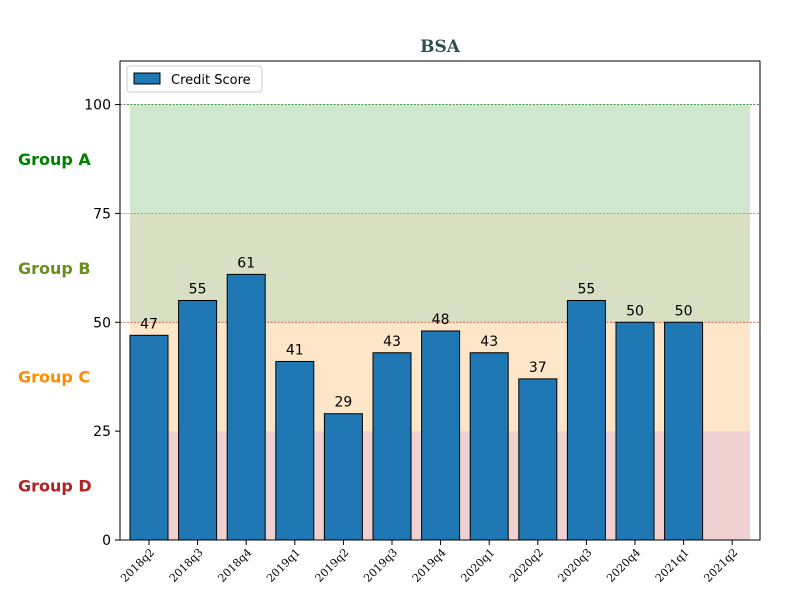 The height and width of the screenshot is (600, 800). Describe the element at coordinates (440, 159) in the screenshot. I see `band-group-a` at that location.